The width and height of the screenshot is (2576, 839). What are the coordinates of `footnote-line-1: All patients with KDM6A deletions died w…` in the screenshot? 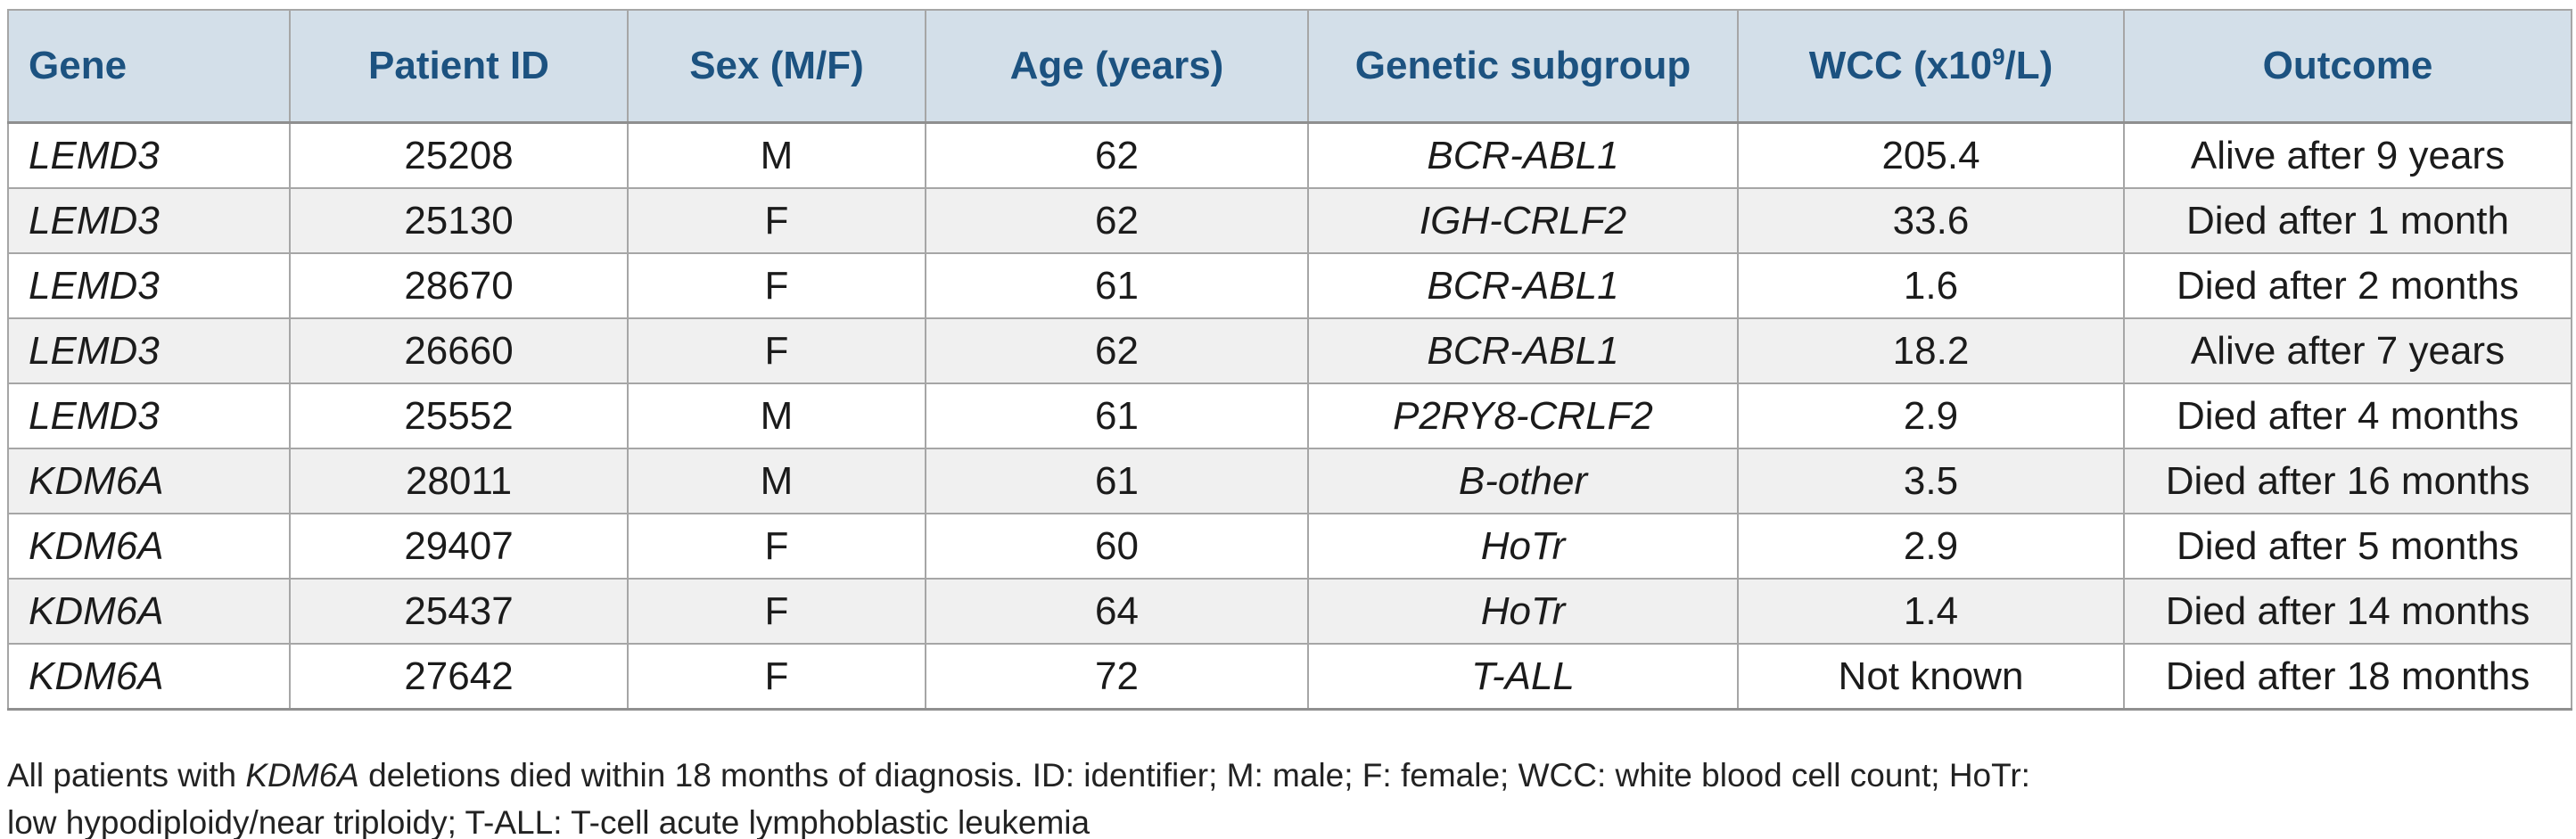 It's located at (1289, 775).